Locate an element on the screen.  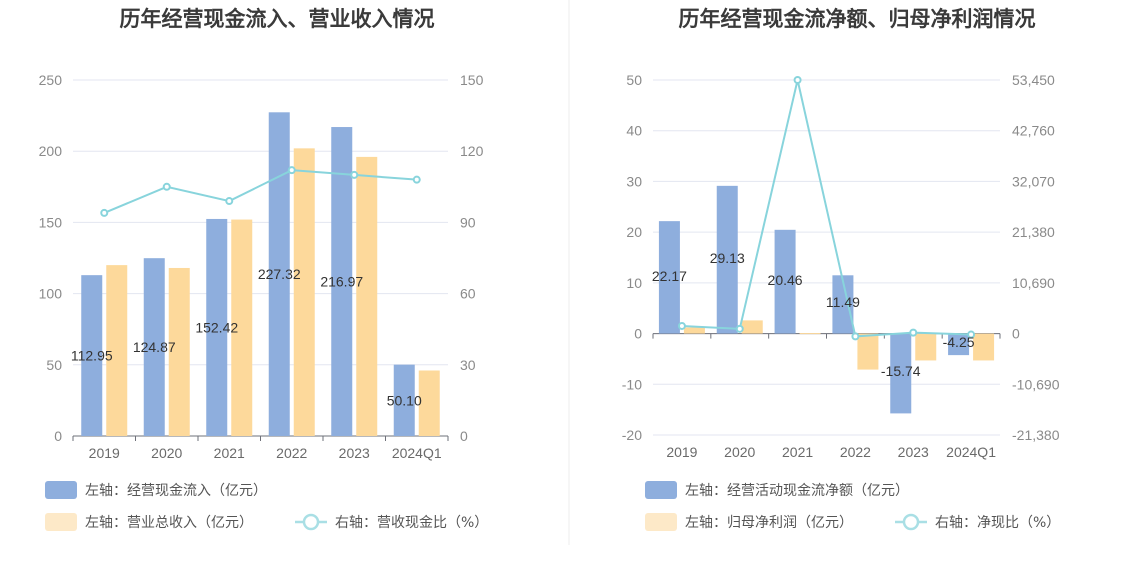
data-label: 112.95 is located at coordinates (92, 356).